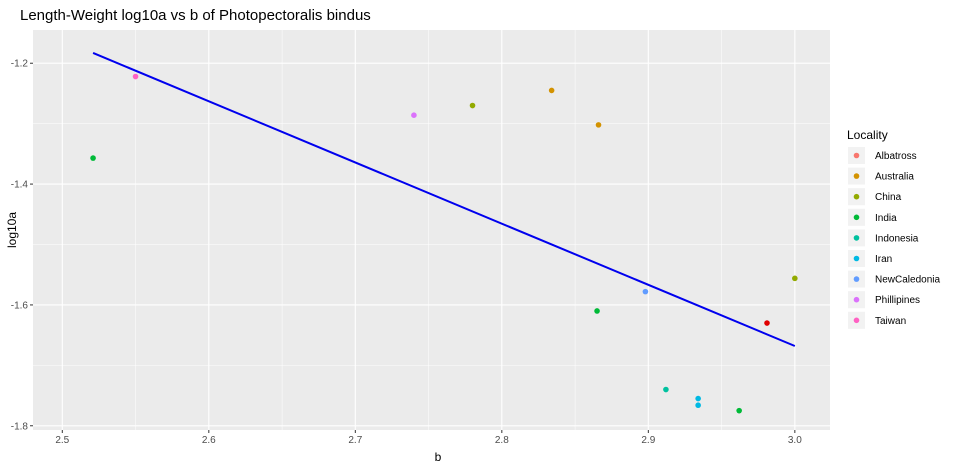 The image size is (959, 470). What do you see at coordinates (886, 218) in the screenshot?
I see `legend-label: India` at bounding box center [886, 218].